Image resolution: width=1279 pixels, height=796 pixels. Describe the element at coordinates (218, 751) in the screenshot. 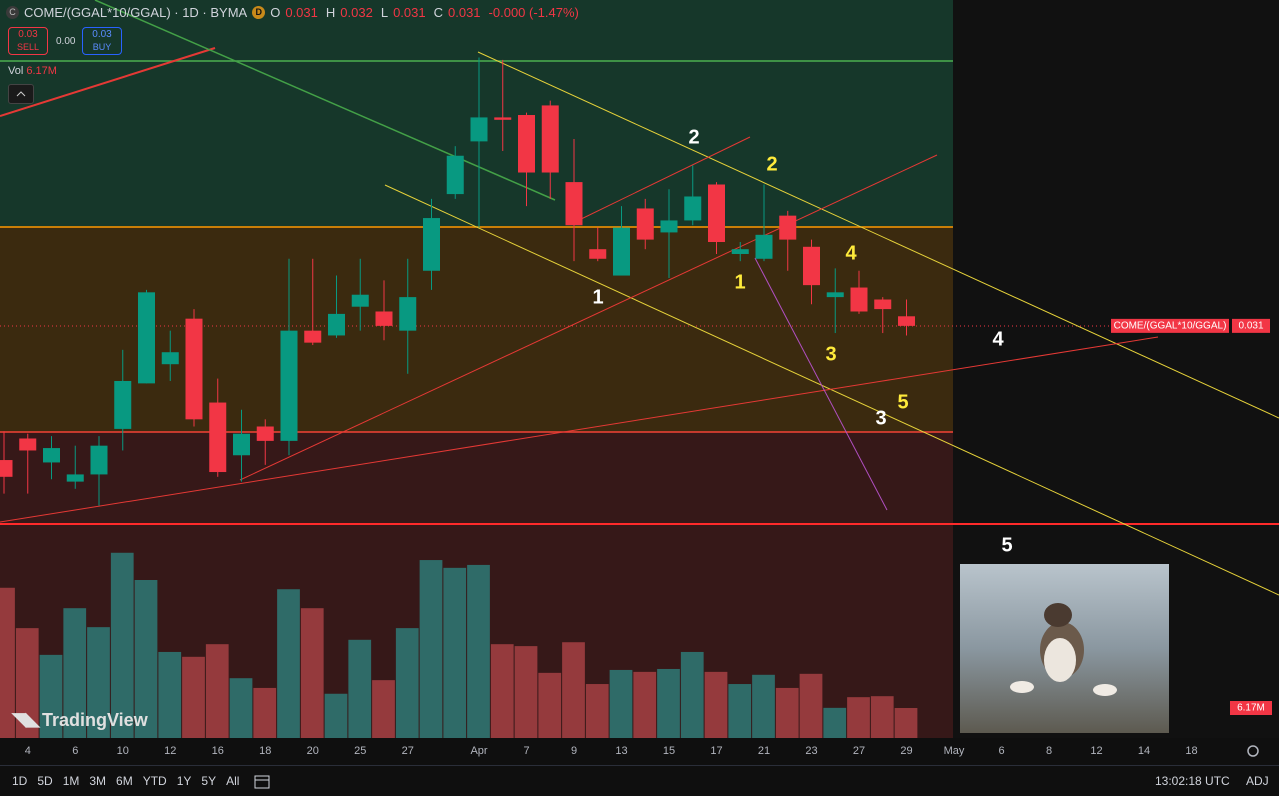

I see `x-tick-label: 16` at that location.